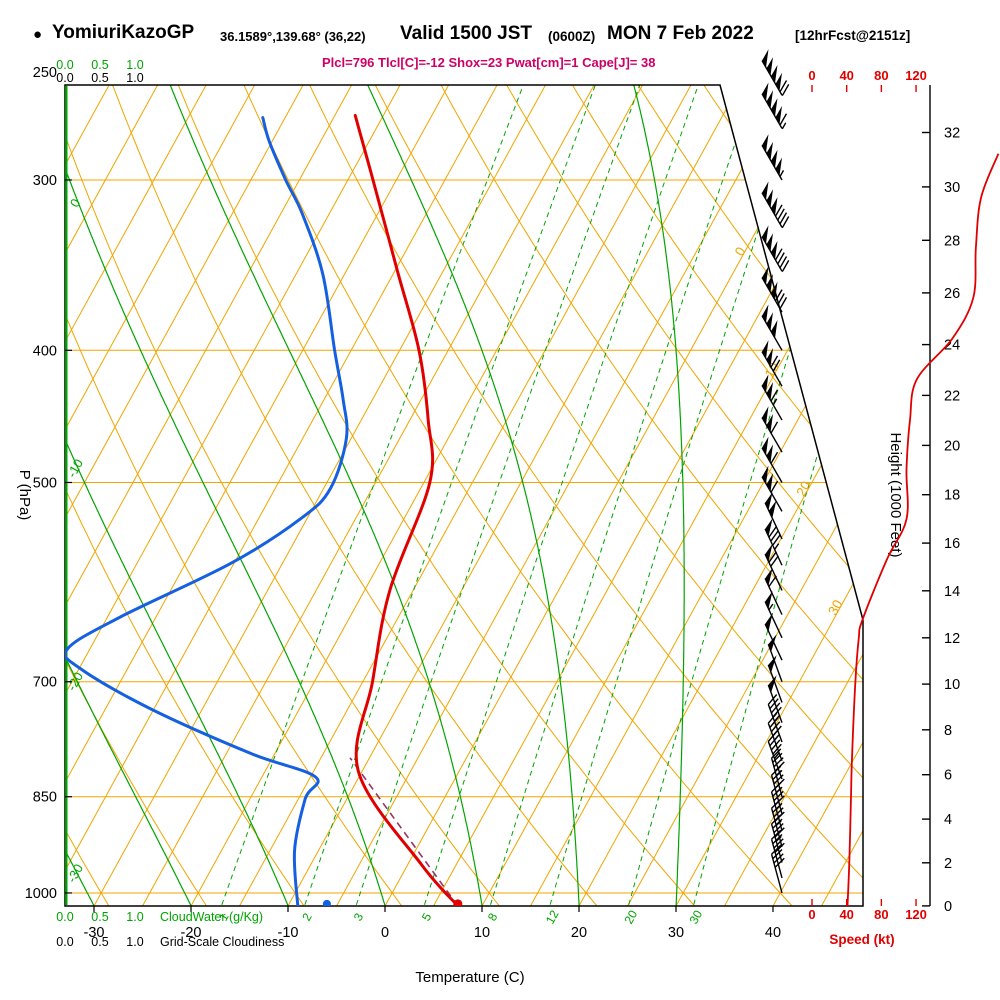 The width and height of the screenshot is (1000, 1000). I want to click on svg-text: -10, so click(288, 933).